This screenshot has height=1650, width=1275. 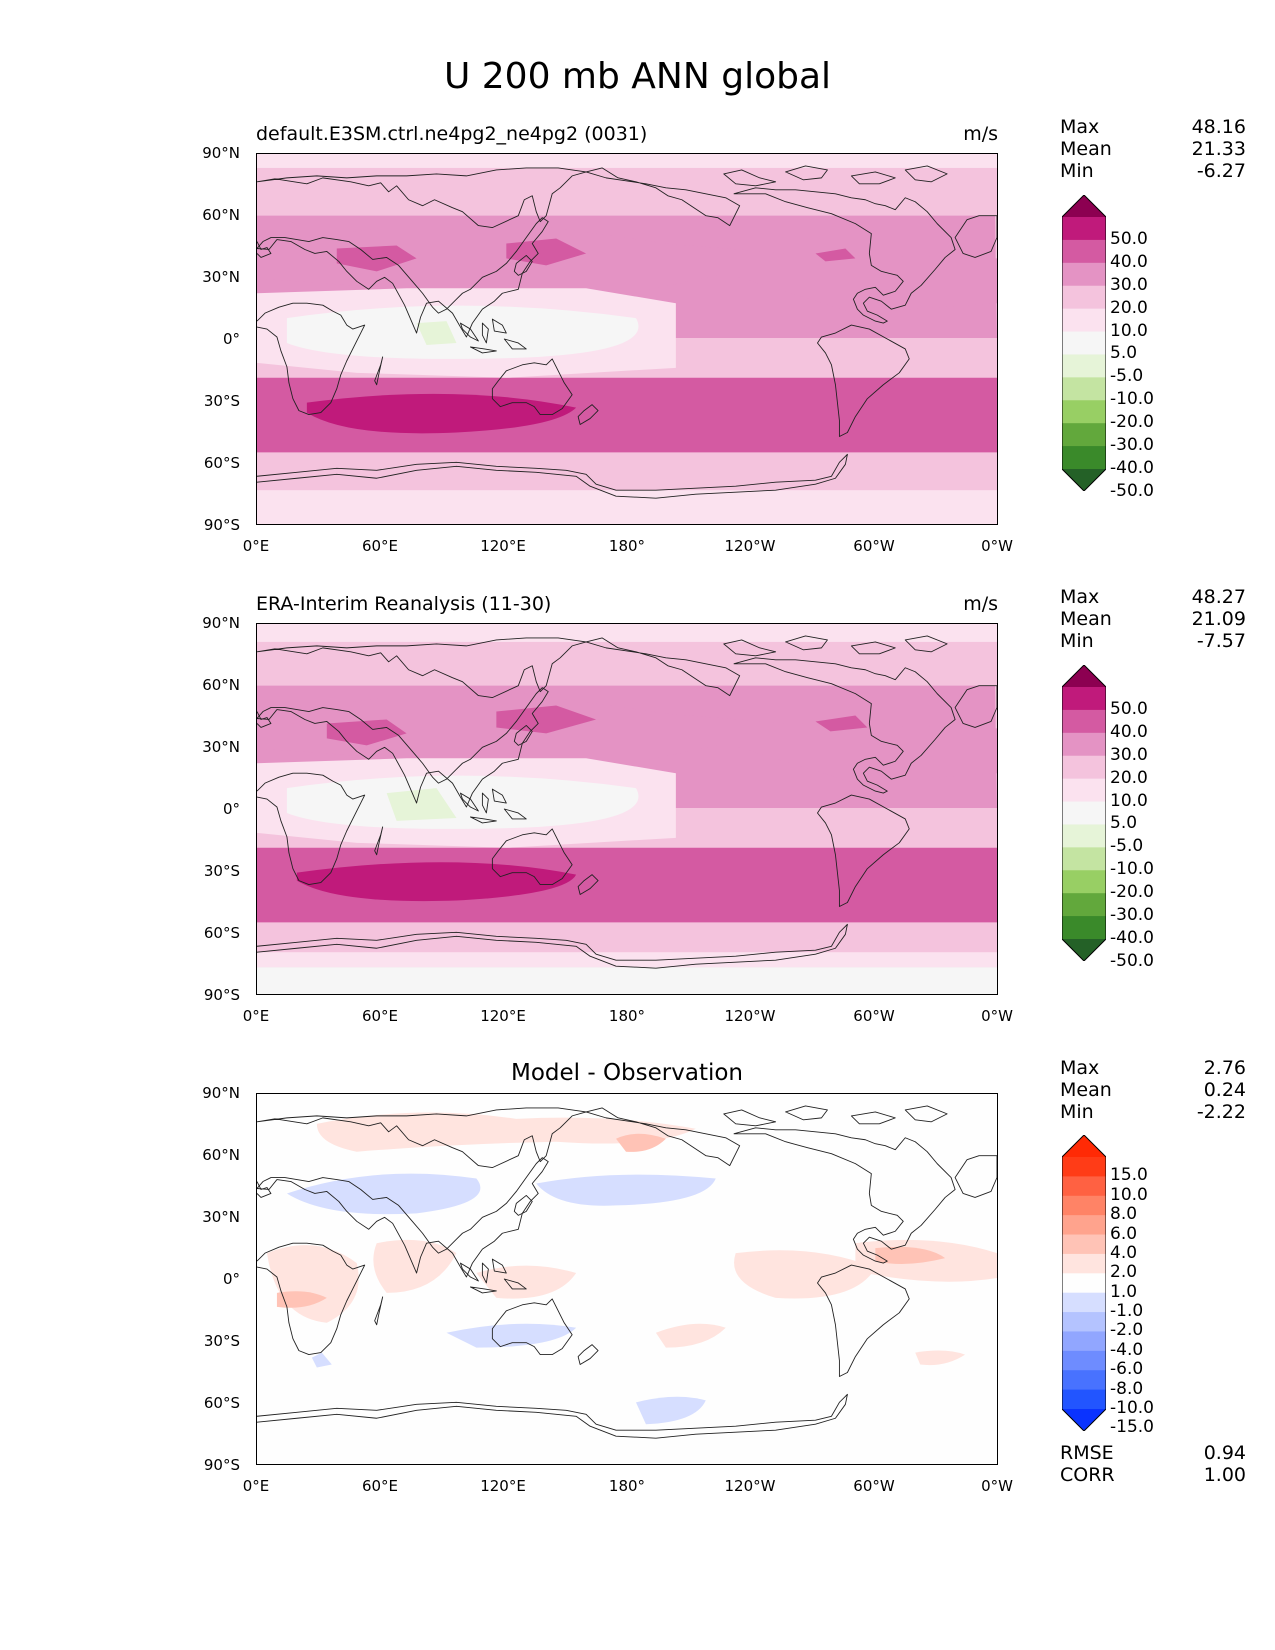 What do you see at coordinates (626, 1190) in the screenshot?
I see `diff-negative-pacific` at bounding box center [626, 1190].